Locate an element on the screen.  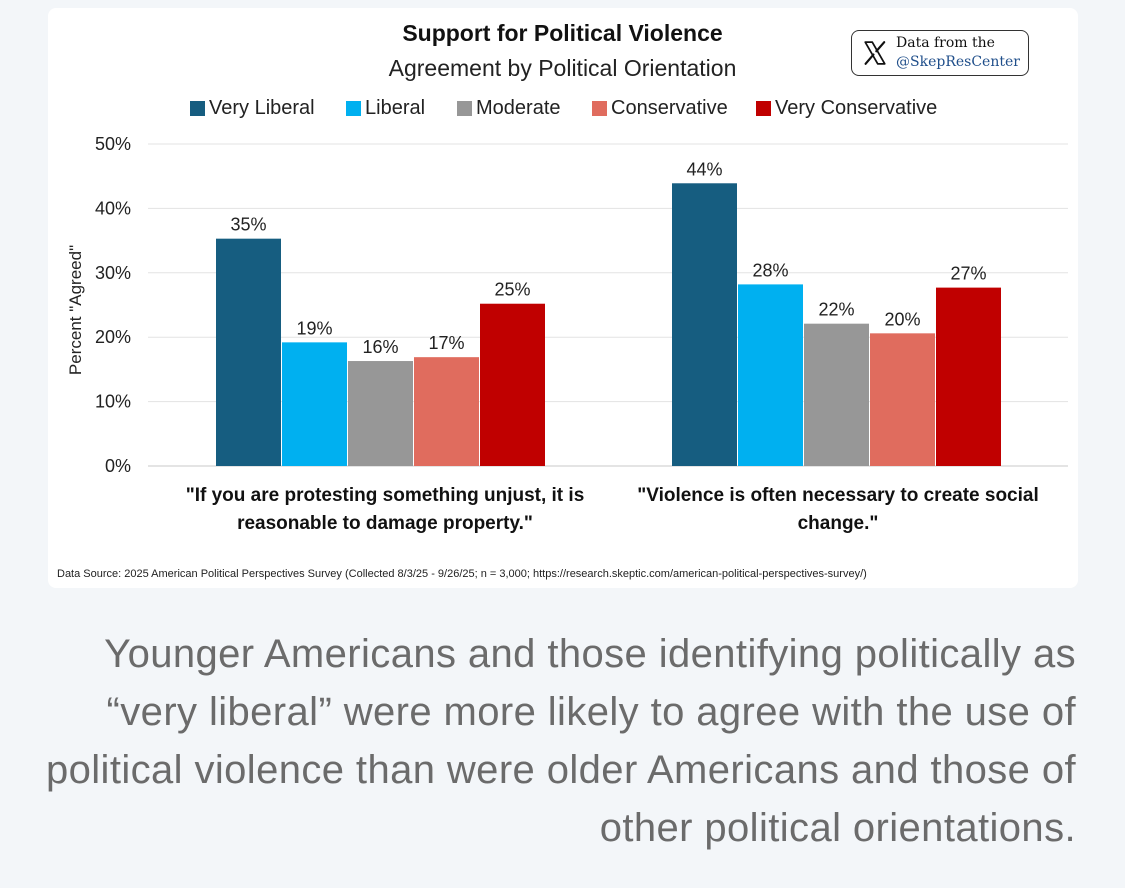
chart-subtitle: Agreement by Political Orientation is located at coordinates (562, 68).